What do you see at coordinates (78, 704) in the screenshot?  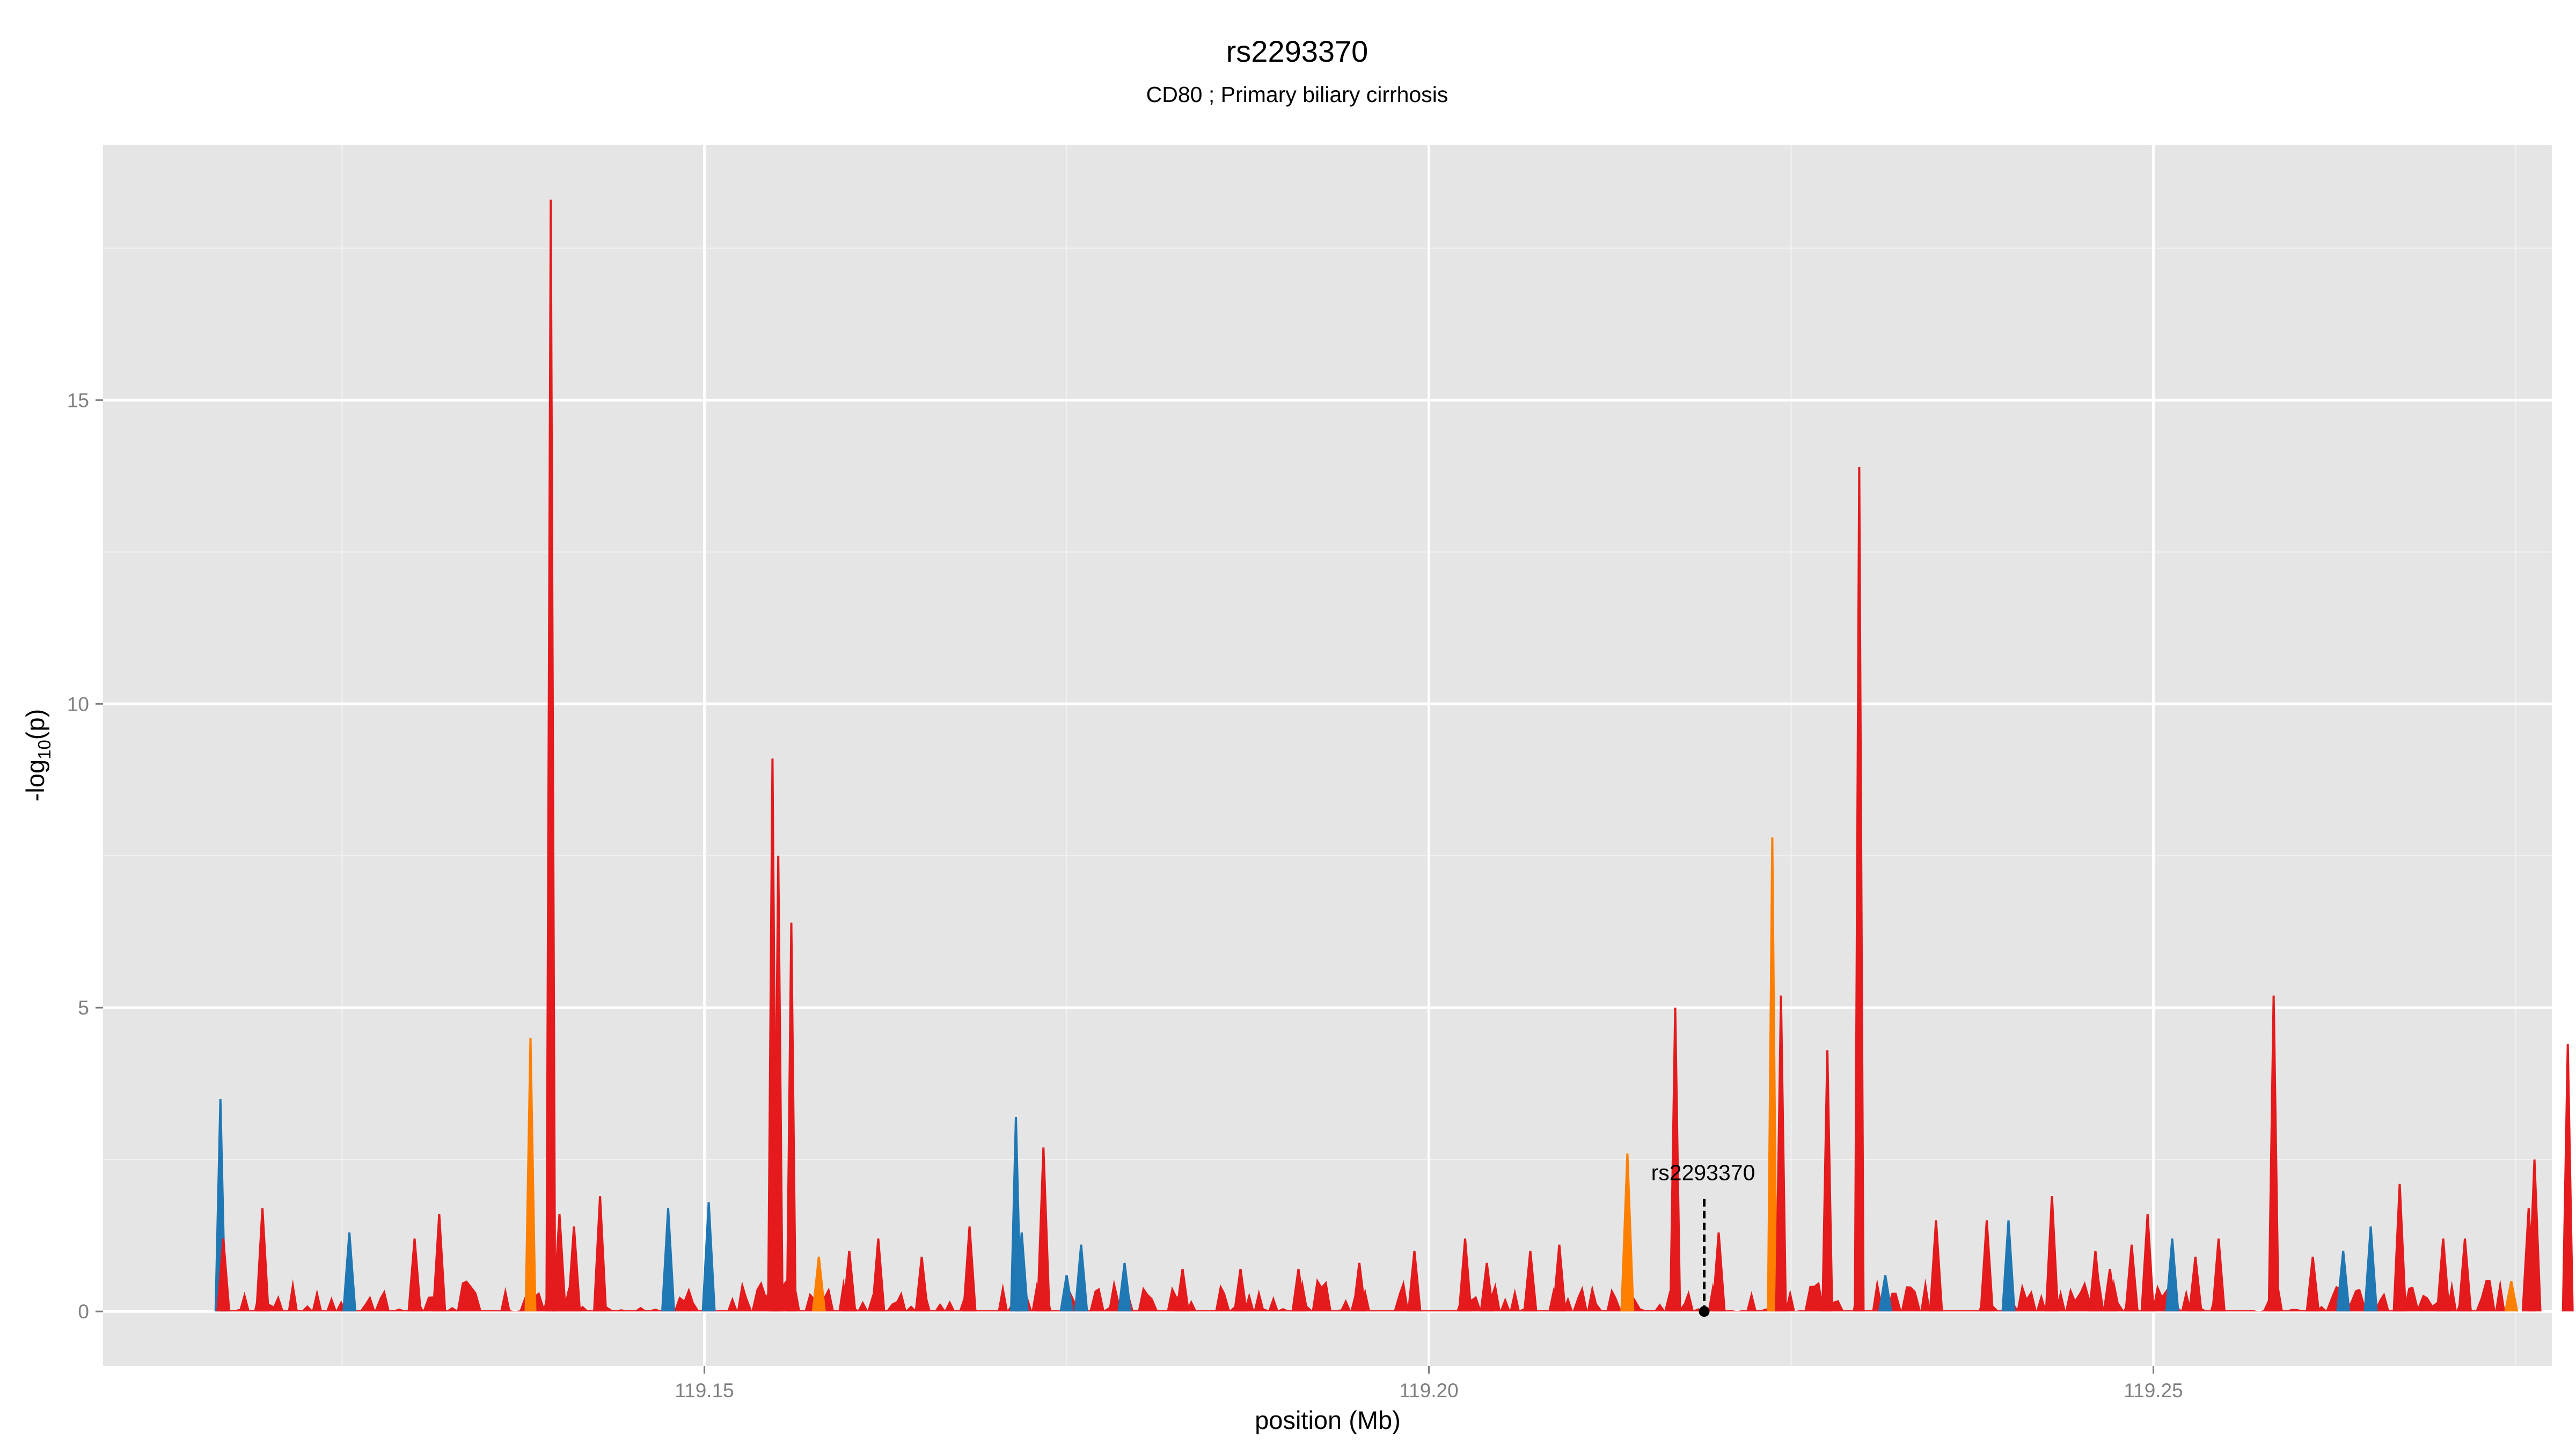 I see `y-tick-label: 10` at bounding box center [78, 704].